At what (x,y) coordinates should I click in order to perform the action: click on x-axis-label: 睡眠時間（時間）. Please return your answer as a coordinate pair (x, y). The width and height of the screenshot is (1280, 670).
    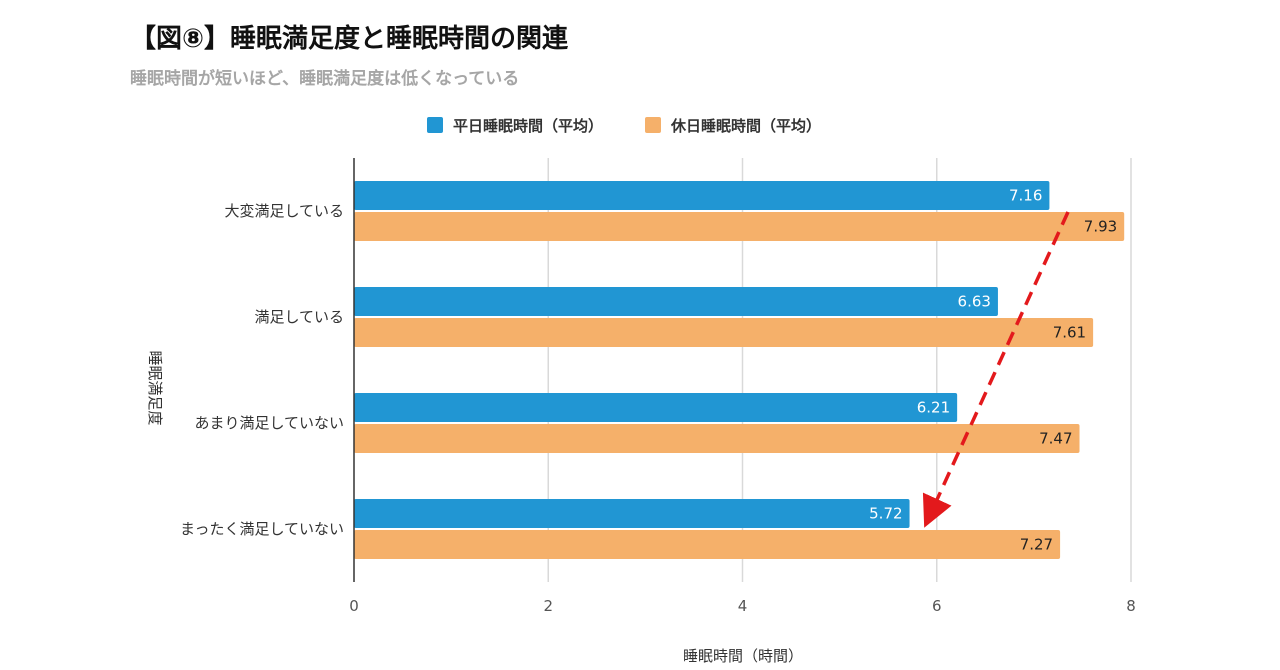
    Looking at the image, I should click on (743, 656).